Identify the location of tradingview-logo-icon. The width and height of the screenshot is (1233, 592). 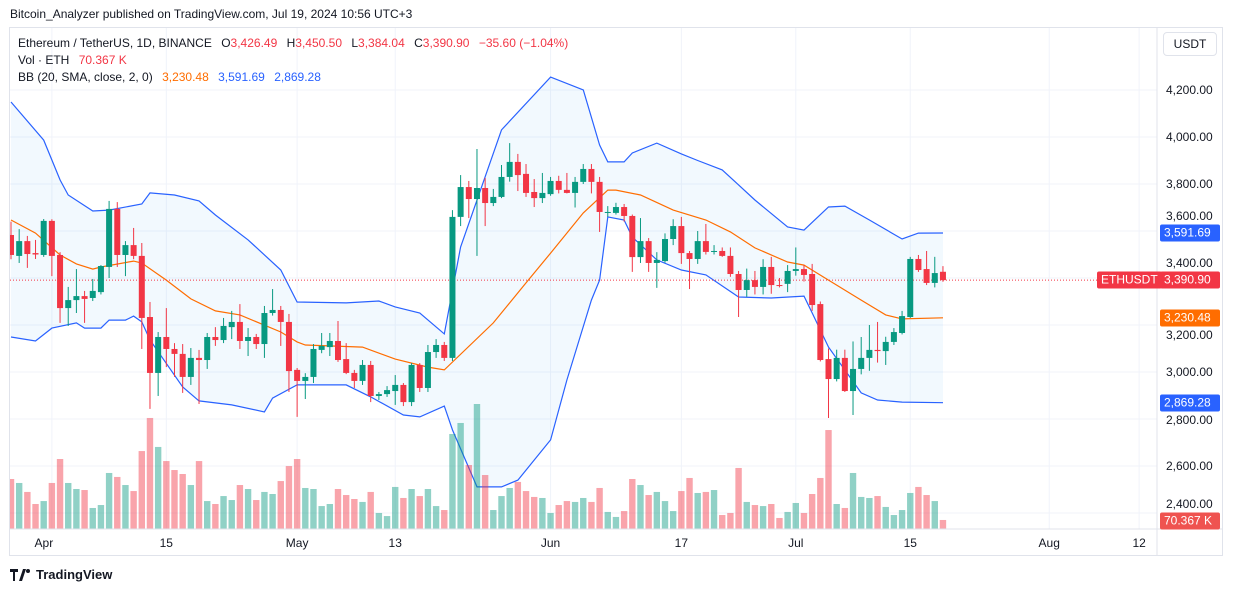
(20, 574).